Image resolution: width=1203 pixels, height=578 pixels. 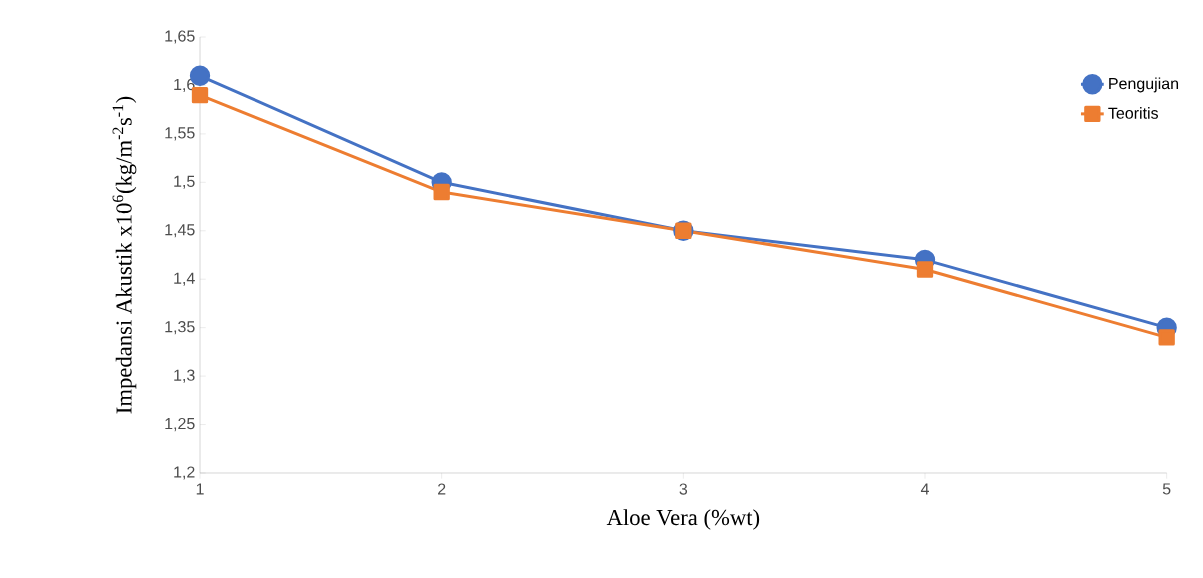 What do you see at coordinates (924, 489) in the screenshot?
I see `x-tick-label: 4` at bounding box center [924, 489].